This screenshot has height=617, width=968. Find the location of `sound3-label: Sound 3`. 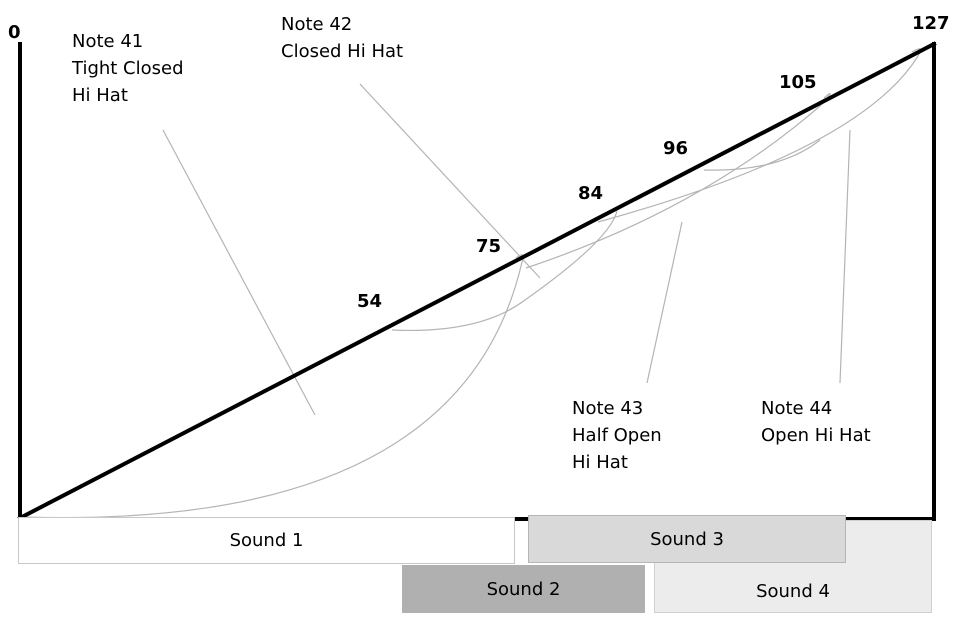

sound3-label: Sound 3 is located at coordinates (687, 539).